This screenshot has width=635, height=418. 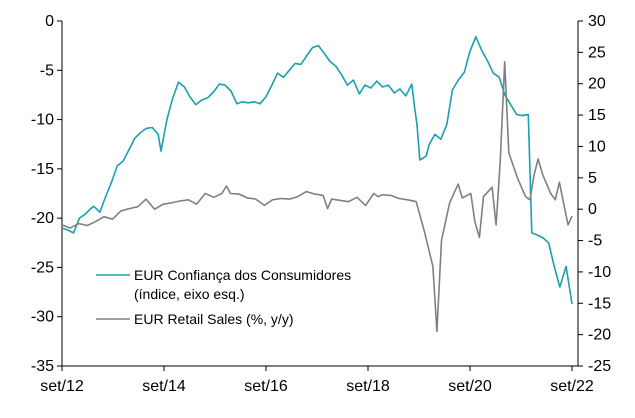 I want to click on right-tick-label: 15, so click(x=597, y=115).